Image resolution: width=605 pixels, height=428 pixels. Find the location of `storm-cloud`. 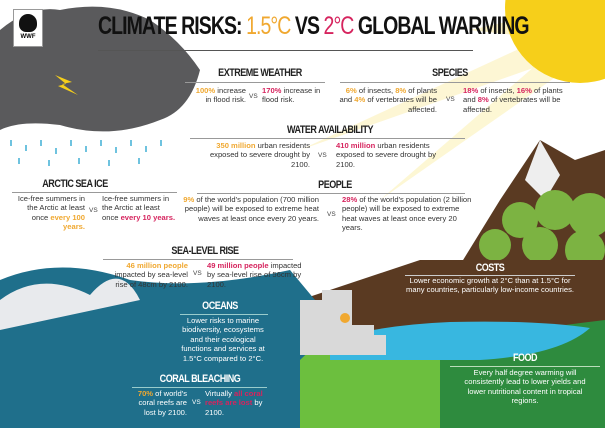

storm-cloud is located at coordinates (100, 69).